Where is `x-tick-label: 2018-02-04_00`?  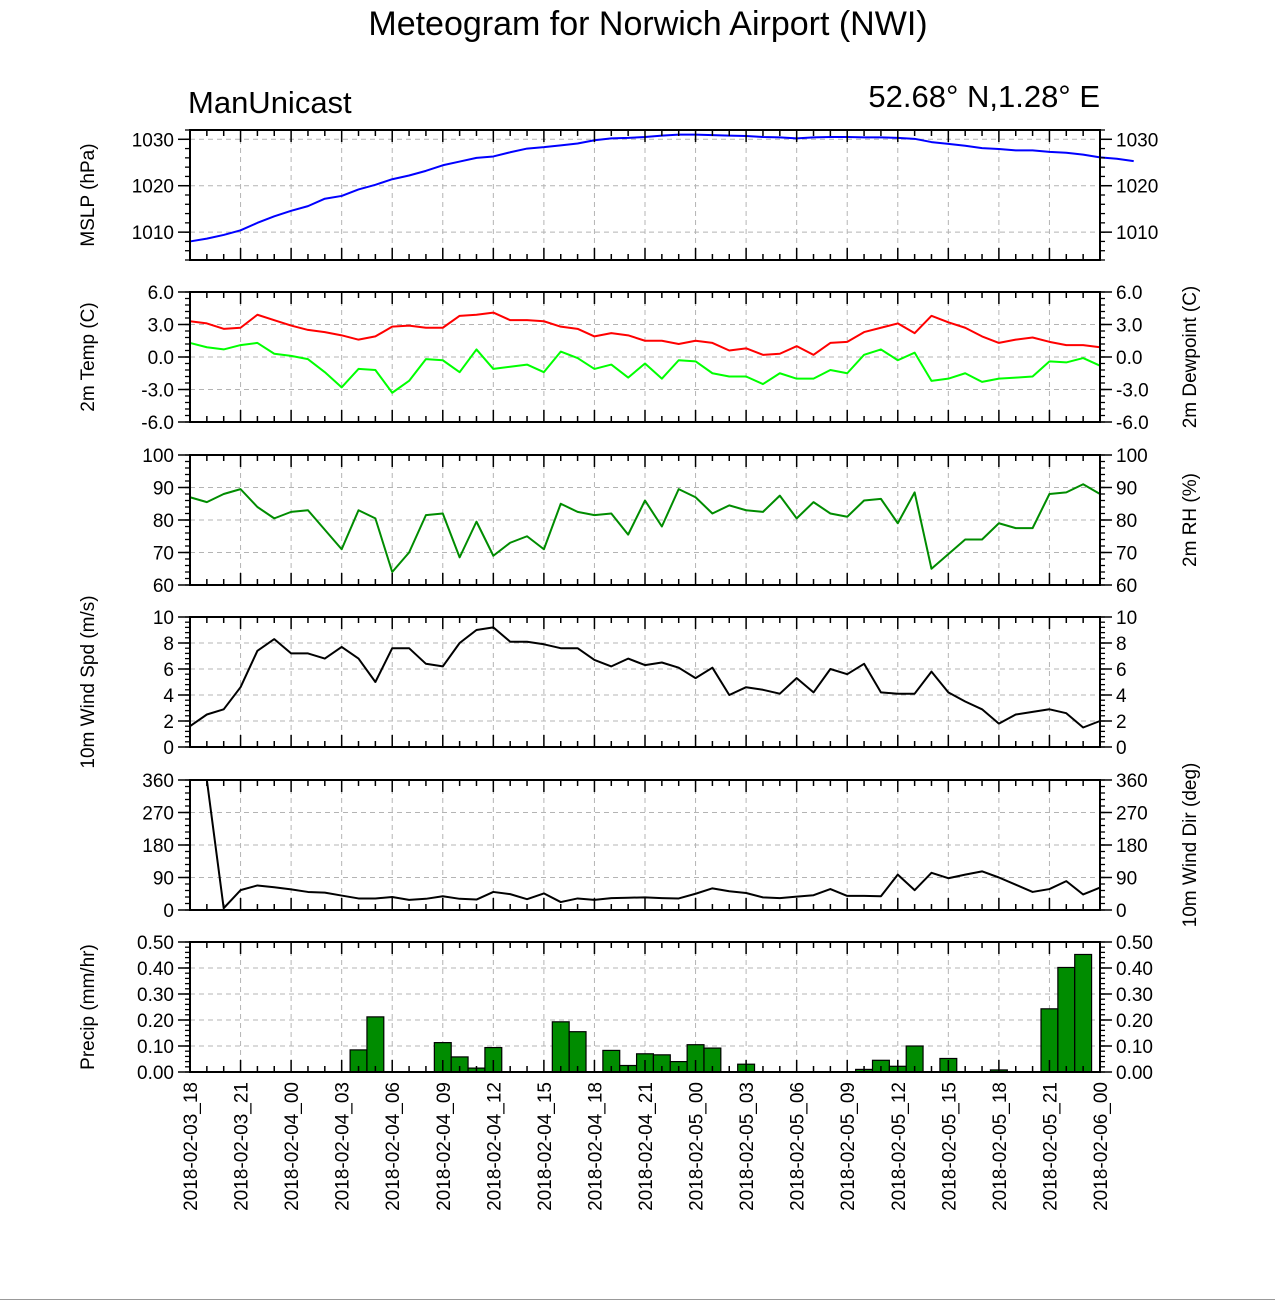 x-tick-label: 2018-02-04_00 is located at coordinates (292, 1146).